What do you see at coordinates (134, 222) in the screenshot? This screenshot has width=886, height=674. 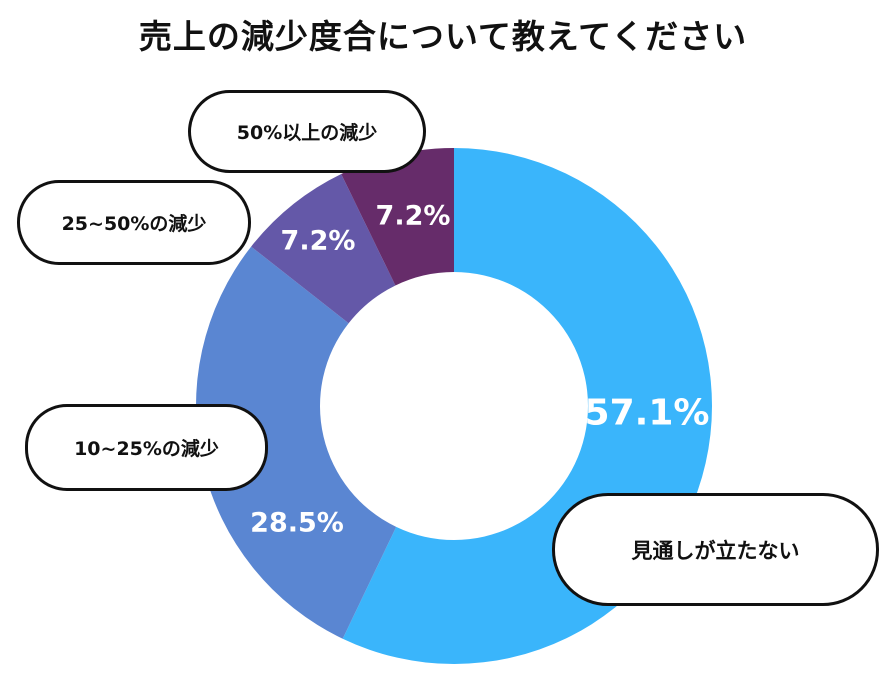 I see `legend-callout-2: 25~50%の減少` at bounding box center [134, 222].